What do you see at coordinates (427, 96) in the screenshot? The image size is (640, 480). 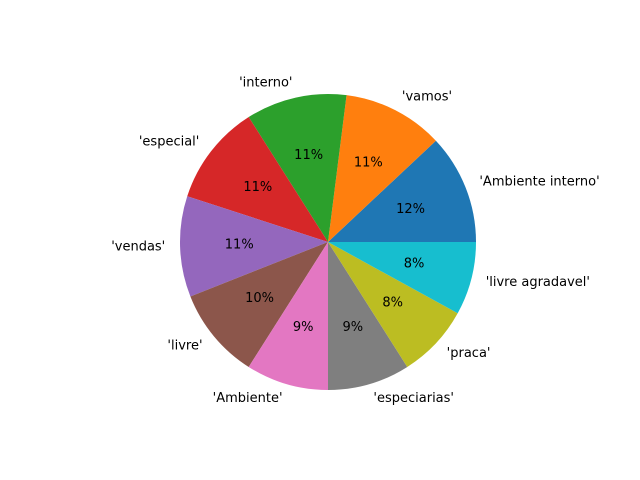 I see `category-label: 'vamos'` at bounding box center [427, 96].